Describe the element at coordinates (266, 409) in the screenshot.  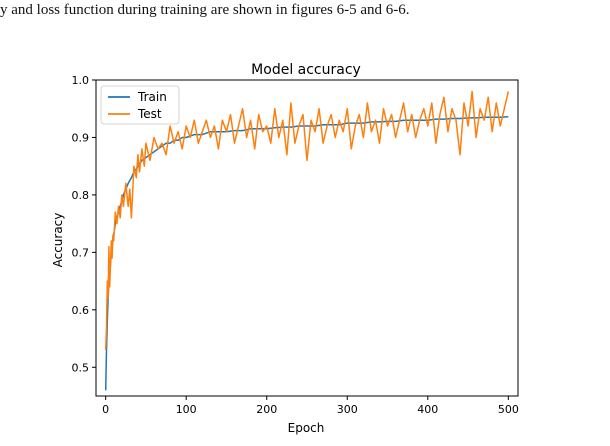
I see `x-tick-label: 200` at that location.